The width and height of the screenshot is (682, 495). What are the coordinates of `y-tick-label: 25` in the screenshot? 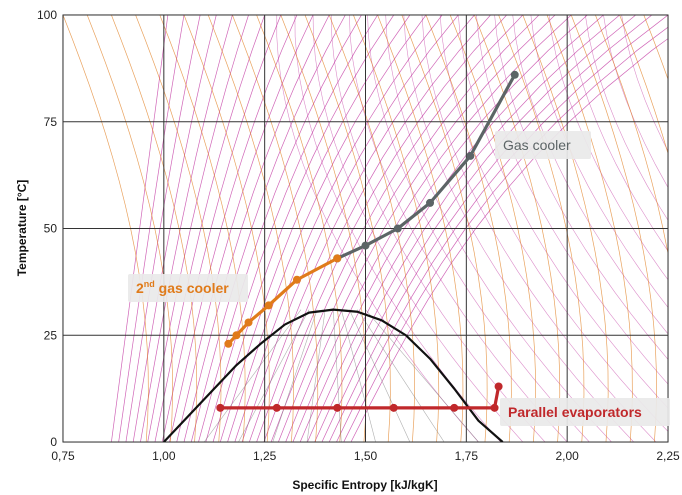 It's located at (51, 335).